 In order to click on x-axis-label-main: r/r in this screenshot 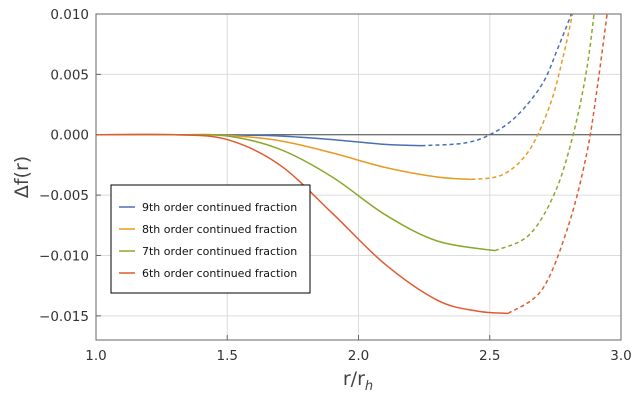, I will do `click(354, 379)`.